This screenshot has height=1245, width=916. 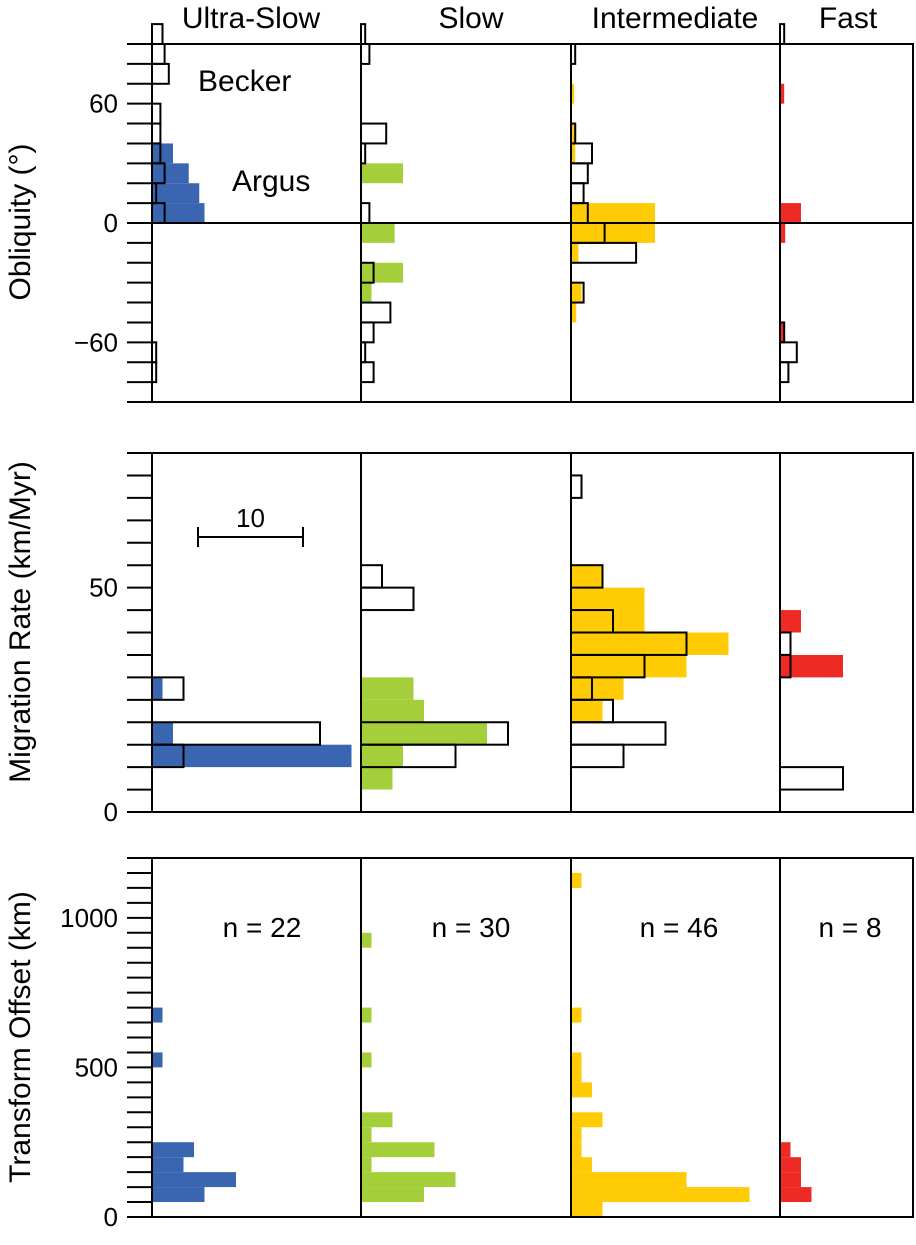 What do you see at coordinates (679, 927) in the screenshot?
I see `count-label-intermediate: n = 46` at bounding box center [679, 927].